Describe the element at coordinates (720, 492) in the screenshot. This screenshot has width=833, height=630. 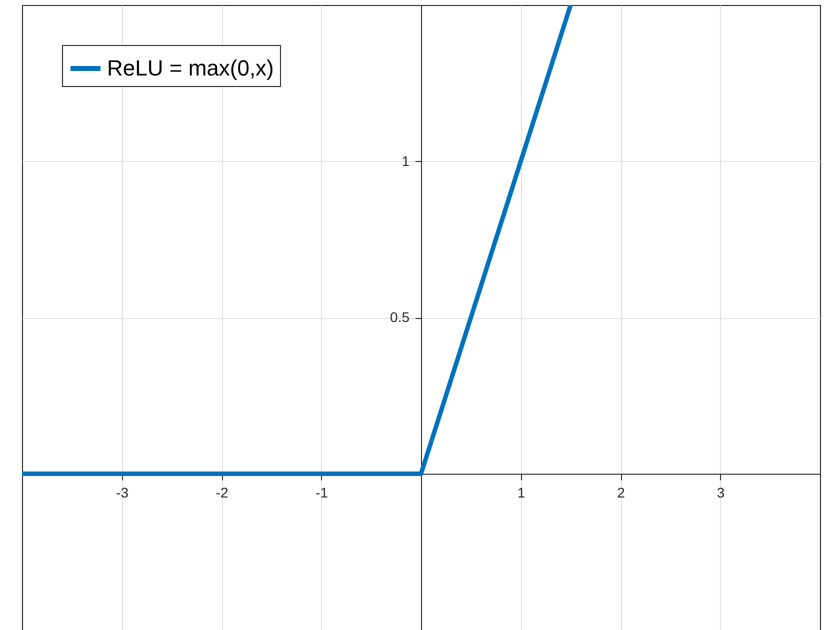
I see `x-tick-label: 3` at that location.